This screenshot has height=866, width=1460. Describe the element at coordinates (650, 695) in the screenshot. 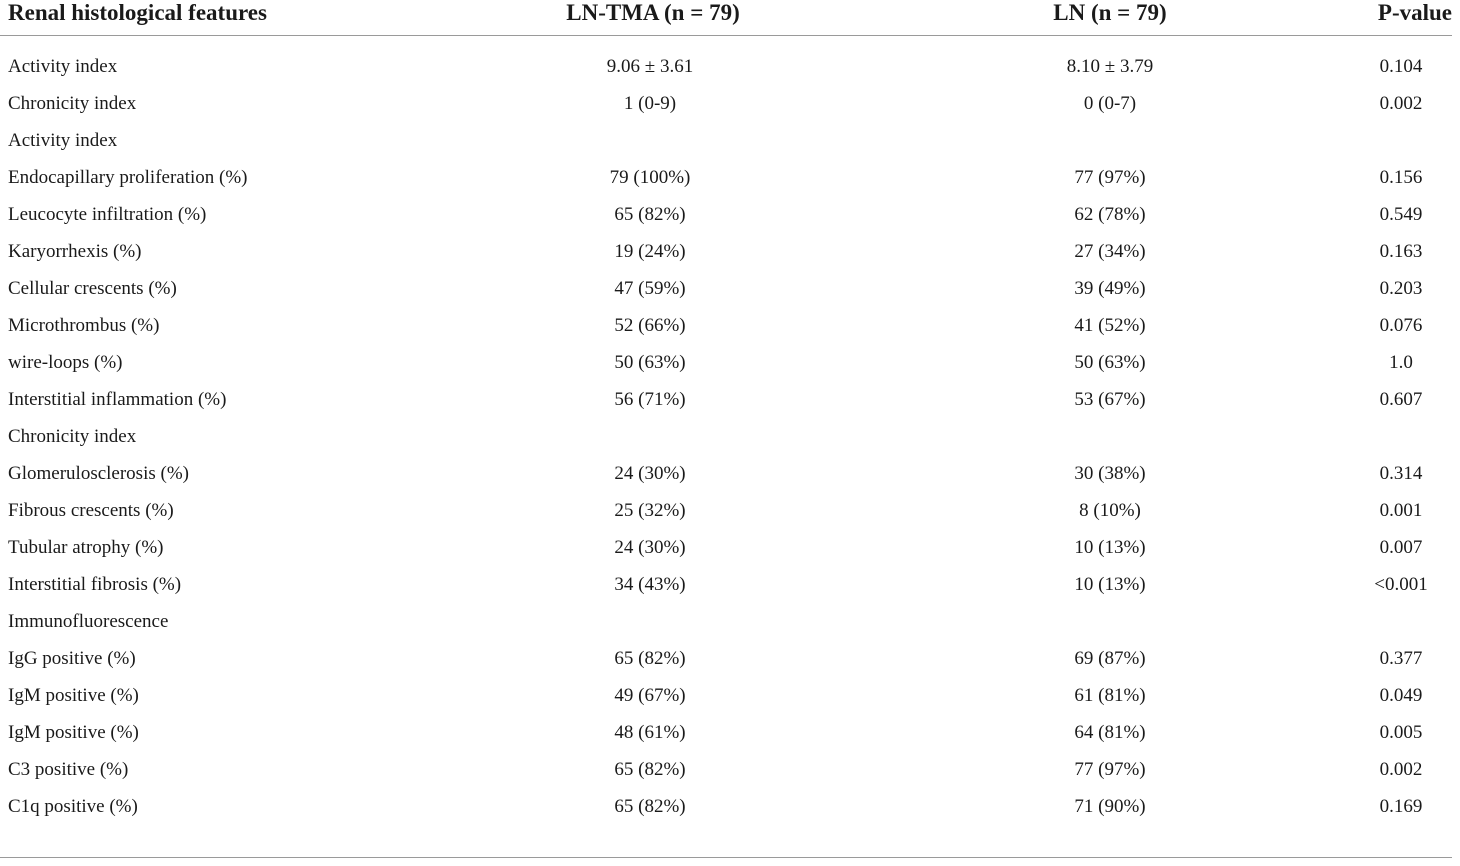

I see `row-ln-tma-cell: 49 (67%)` at that location.